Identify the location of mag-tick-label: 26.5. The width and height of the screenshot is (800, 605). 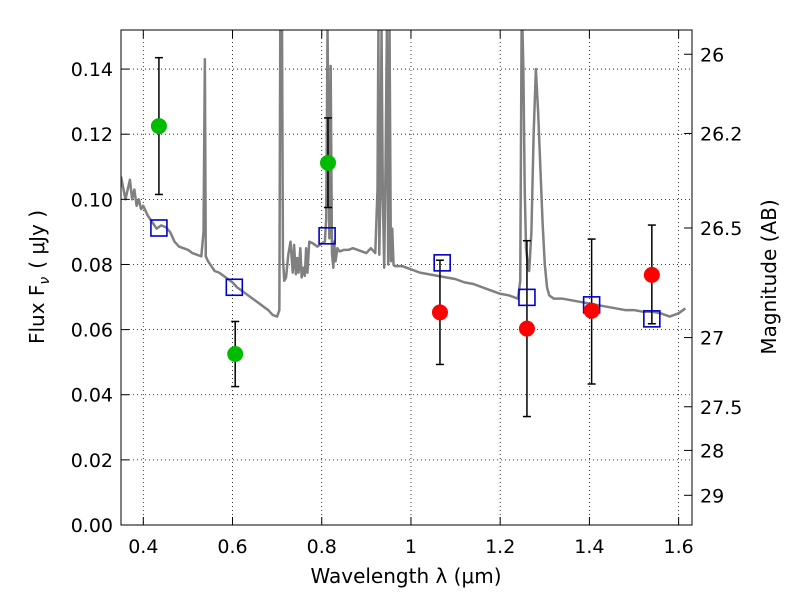
(721, 229).